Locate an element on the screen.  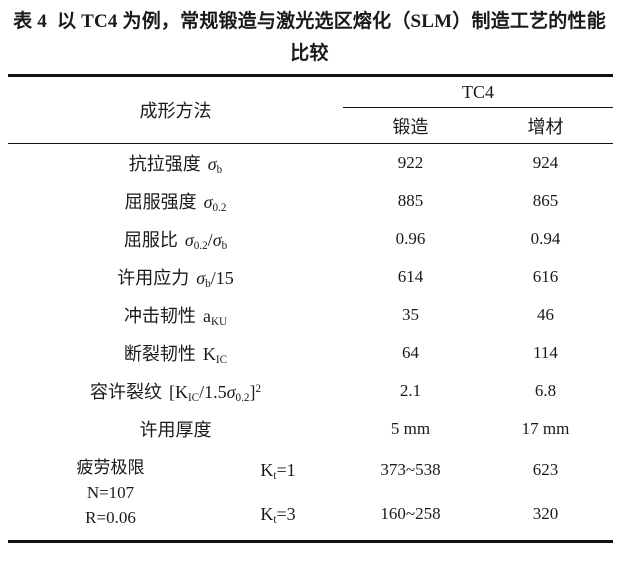
row-label: 容许裂纹 [KIC/1.5σ0.2]2 is located at coordinates (175, 391).